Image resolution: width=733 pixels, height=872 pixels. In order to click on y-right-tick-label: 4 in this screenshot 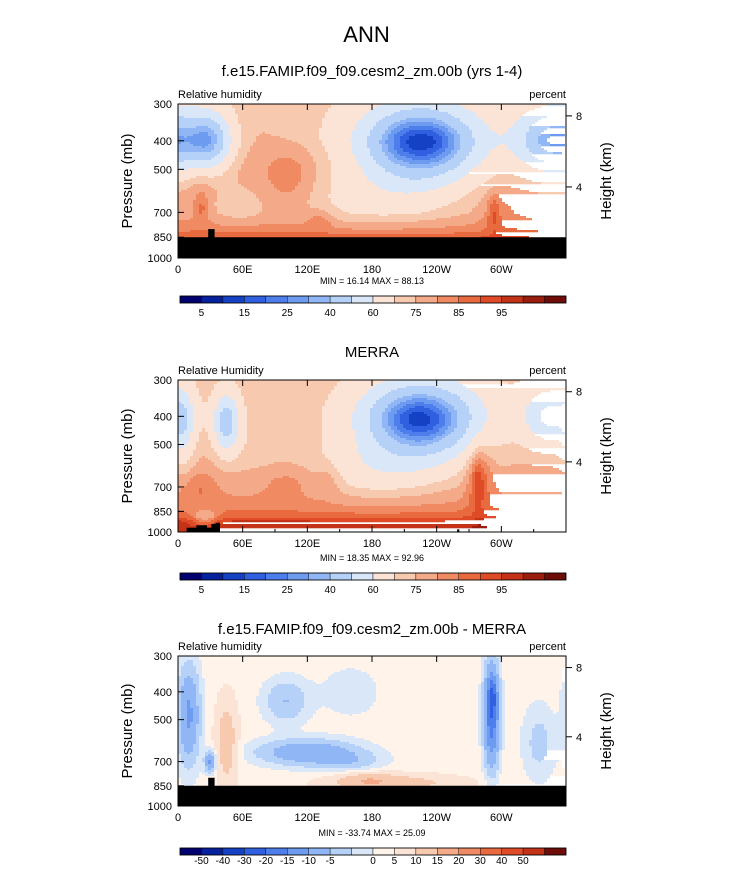, I will do `click(579, 738)`.